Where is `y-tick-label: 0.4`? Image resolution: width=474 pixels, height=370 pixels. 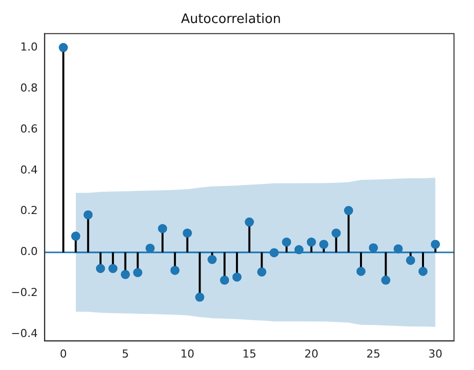
y-tick-label: 0.4 is located at coordinates (29, 169).